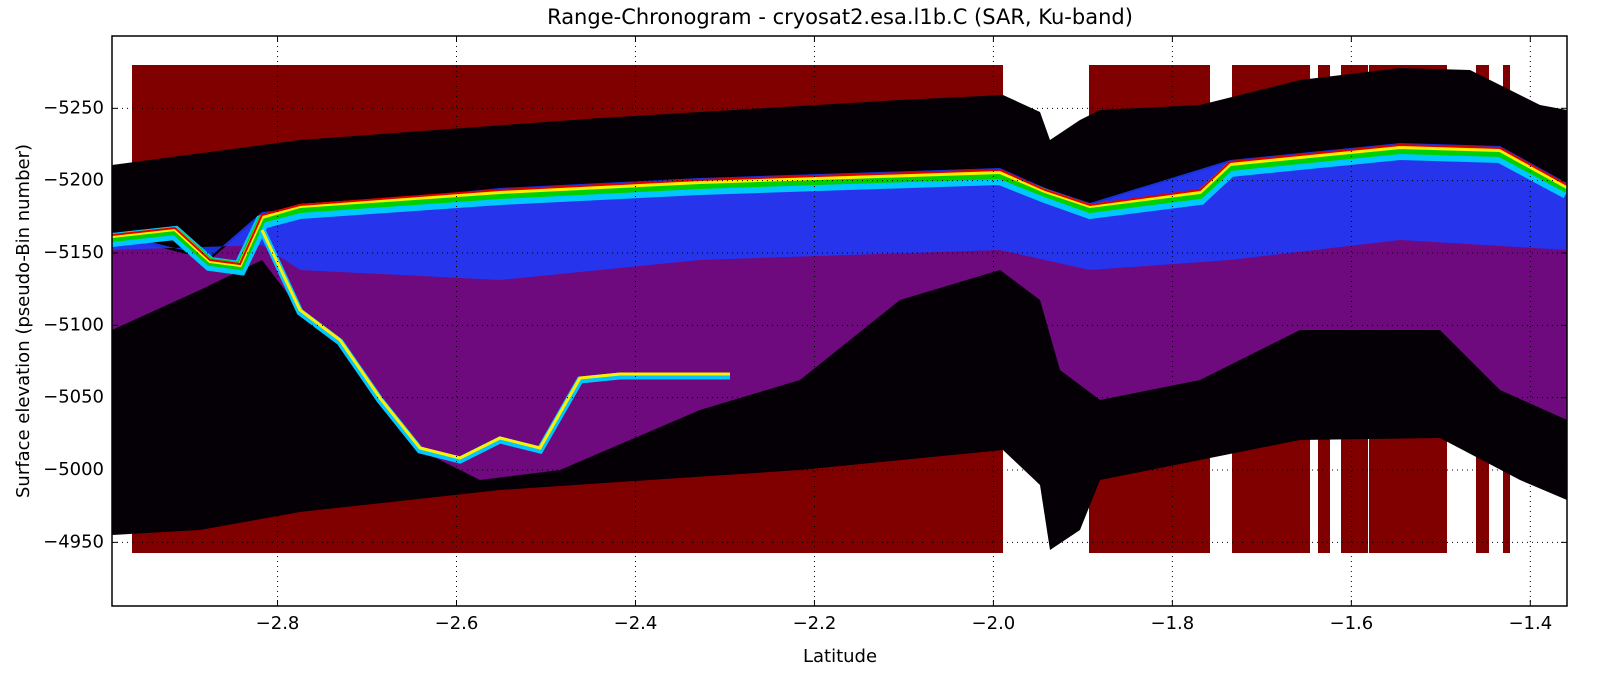 This screenshot has width=1604, height=678. What do you see at coordinates (1530, 623) in the screenshot?
I see `x-tick-label: −1.4` at bounding box center [1530, 623].